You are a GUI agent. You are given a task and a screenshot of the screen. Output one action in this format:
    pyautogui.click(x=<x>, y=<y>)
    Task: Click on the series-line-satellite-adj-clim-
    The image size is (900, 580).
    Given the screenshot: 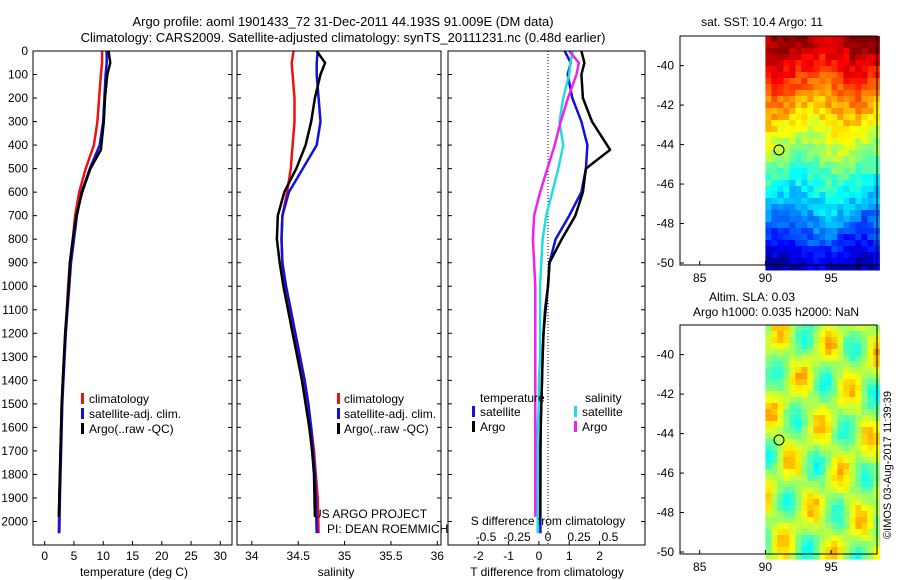 What is the action you would take?
    pyautogui.click(x=83, y=292)
    